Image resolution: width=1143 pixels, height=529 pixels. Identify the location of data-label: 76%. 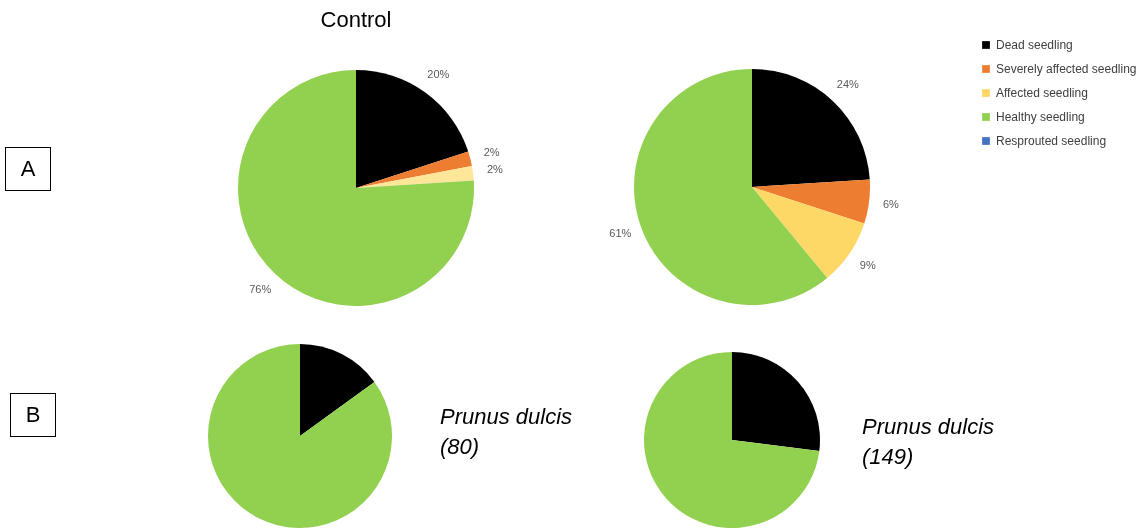
(260, 289).